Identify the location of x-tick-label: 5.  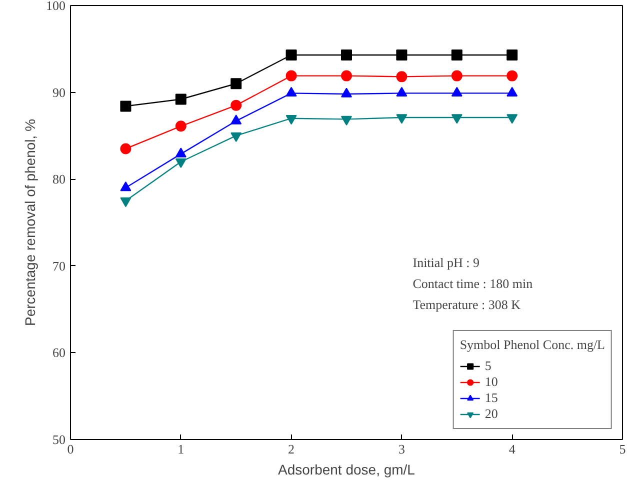
(622, 449).